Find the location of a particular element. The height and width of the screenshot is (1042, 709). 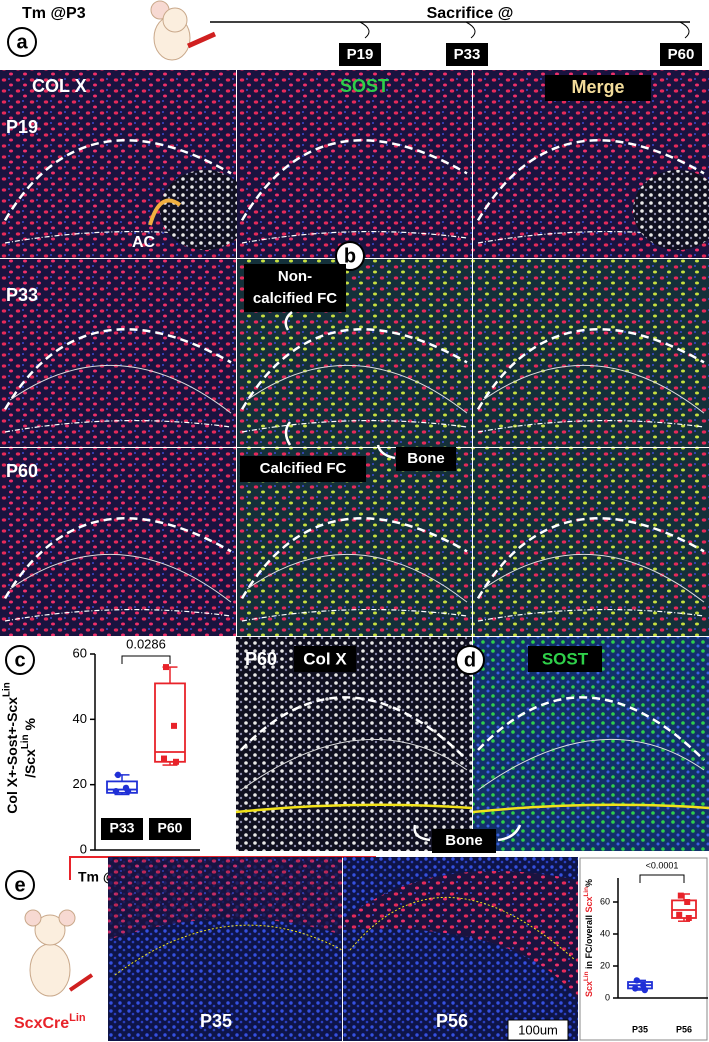

y-tick-label: 0 is located at coordinates (83, 848).